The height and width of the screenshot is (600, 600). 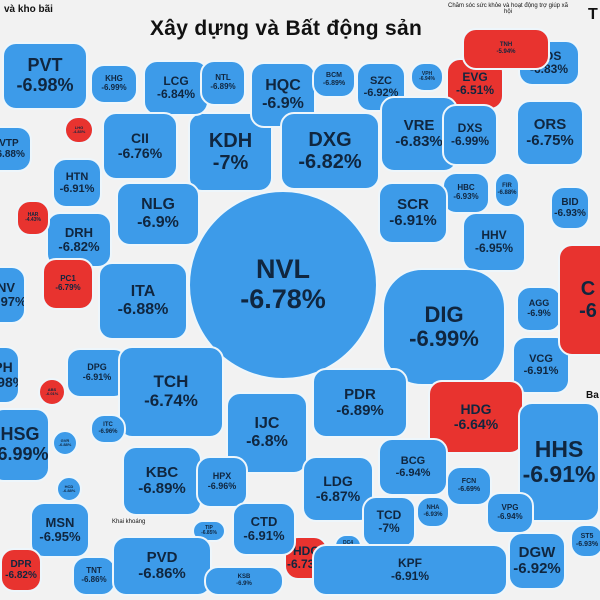 I want to click on cell-tnt: TNT -6.86%, so click(x=94, y=576).